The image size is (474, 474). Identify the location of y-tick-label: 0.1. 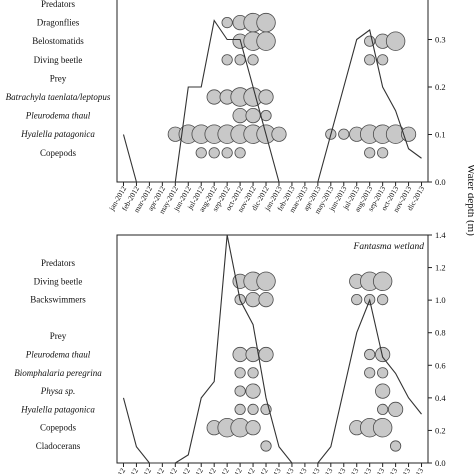
(440, 135).